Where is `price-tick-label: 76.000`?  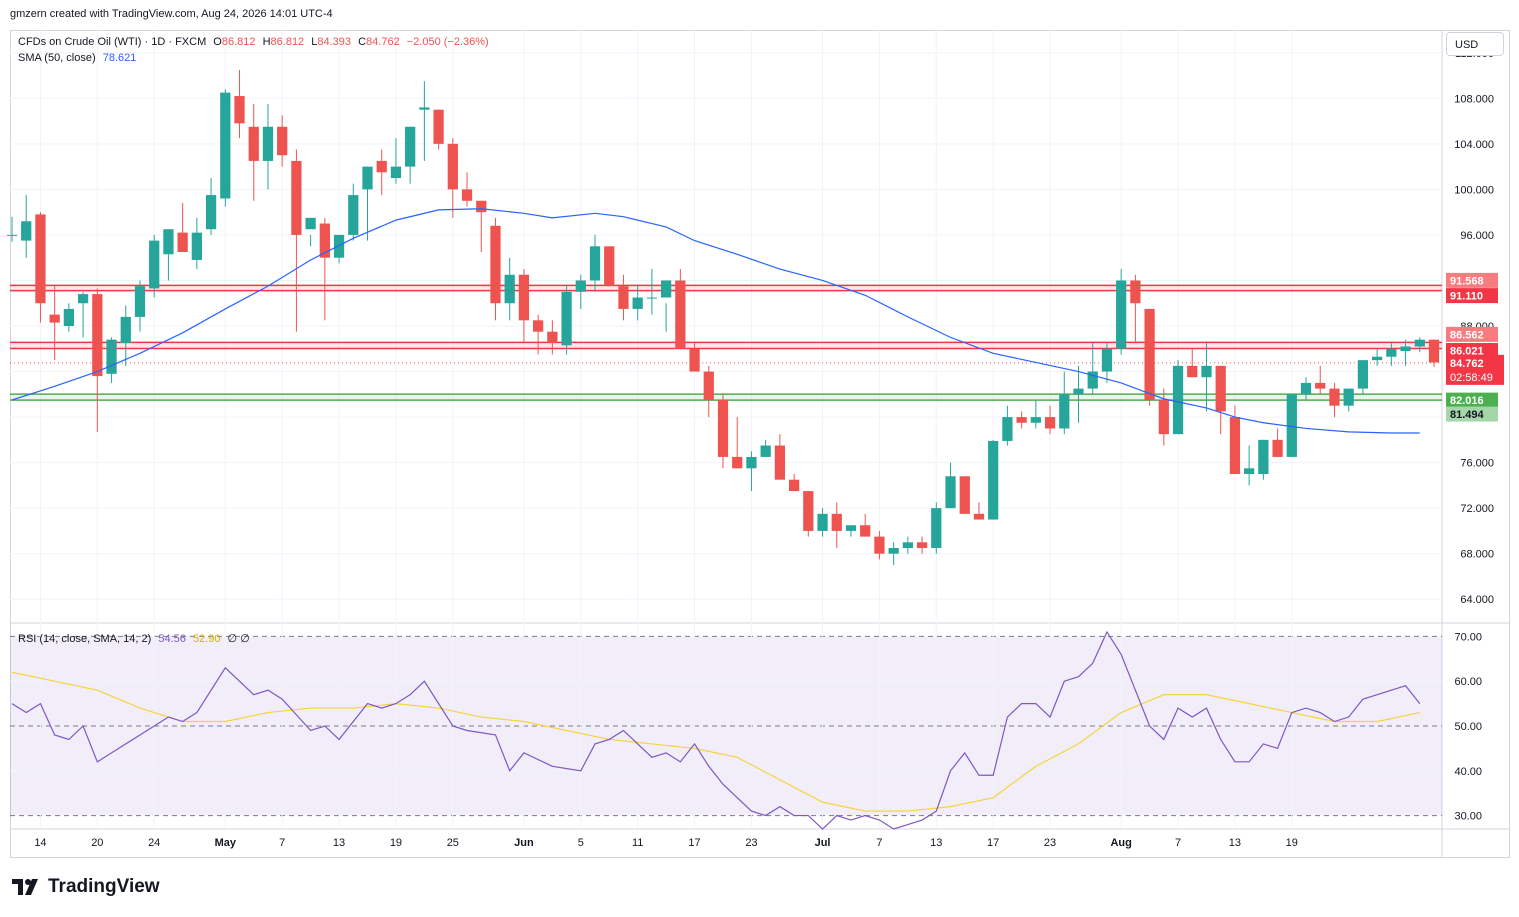
price-tick-label: 76.000 is located at coordinates (1477, 464).